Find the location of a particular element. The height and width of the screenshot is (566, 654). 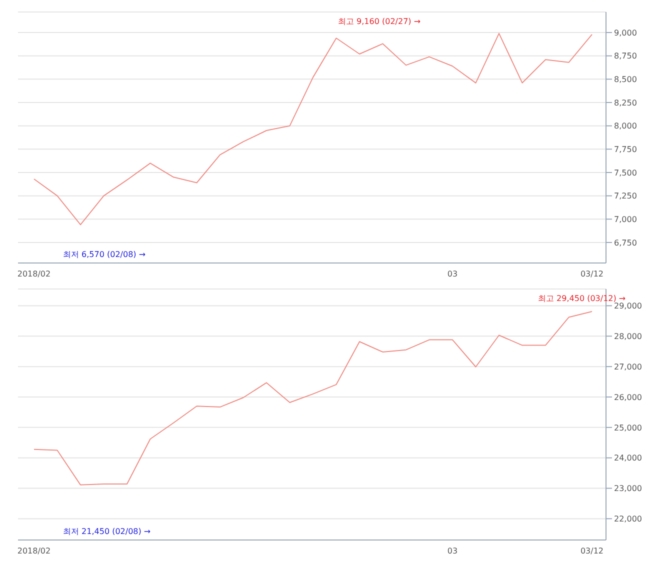

y-tick-label: 7,000 is located at coordinates (625, 219).